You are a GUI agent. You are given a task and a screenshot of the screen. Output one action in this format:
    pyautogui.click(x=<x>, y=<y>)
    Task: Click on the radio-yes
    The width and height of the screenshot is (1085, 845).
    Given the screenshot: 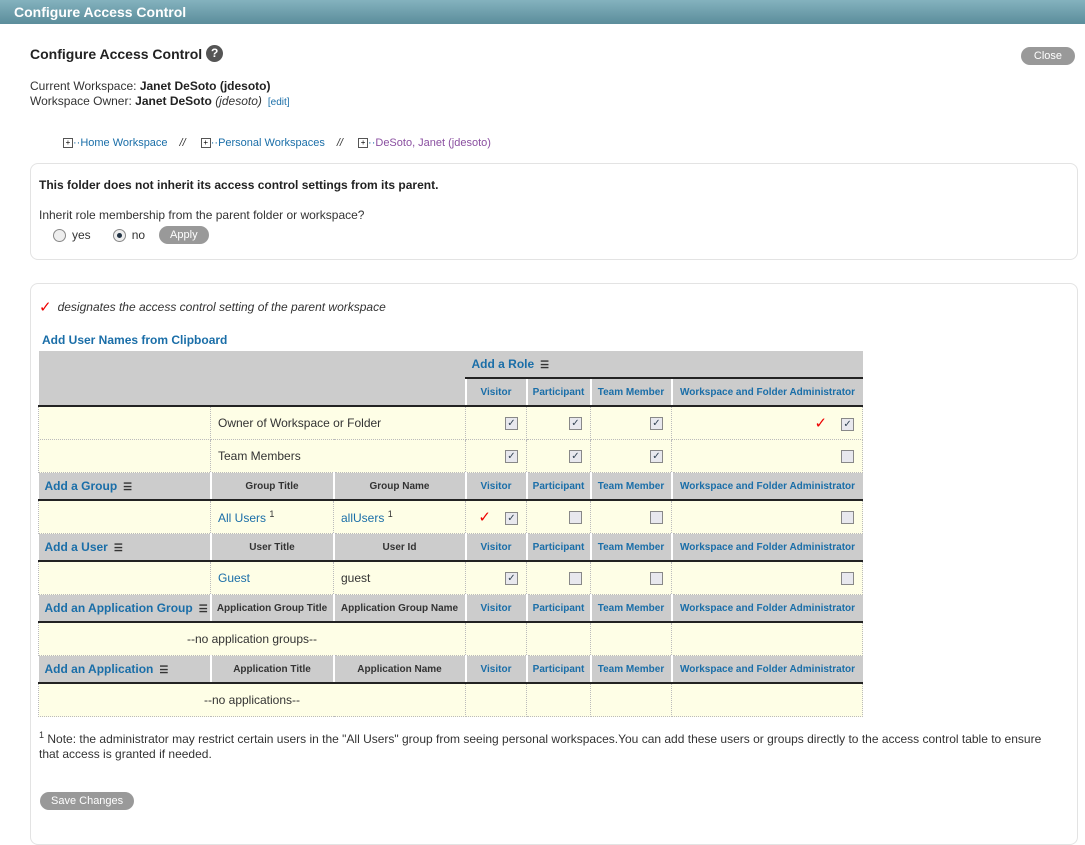 What is the action you would take?
    pyautogui.click(x=59, y=235)
    